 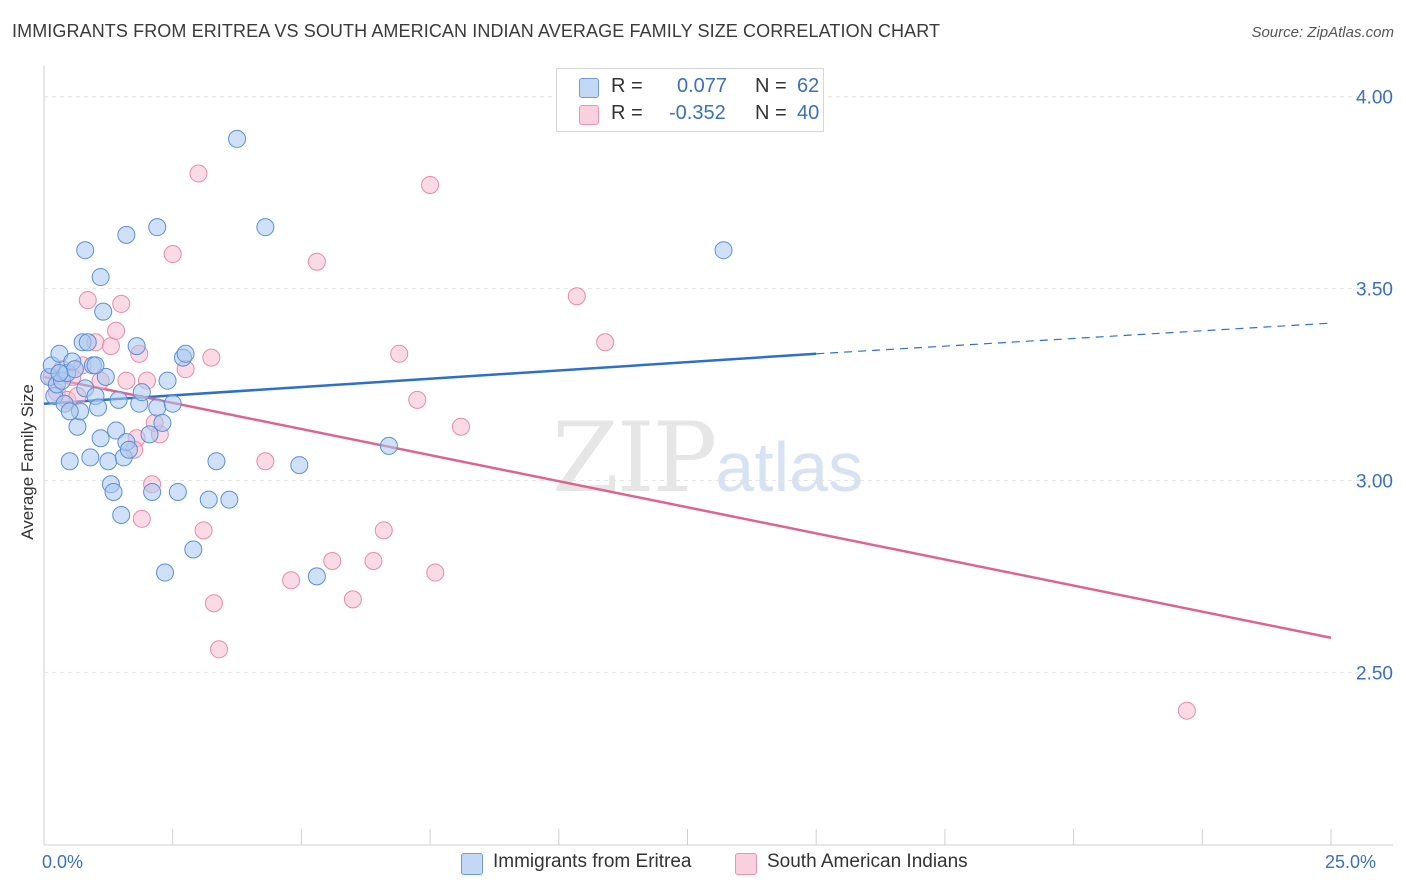 I want to click on stats-n-value: 62, so click(x=808, y=86).